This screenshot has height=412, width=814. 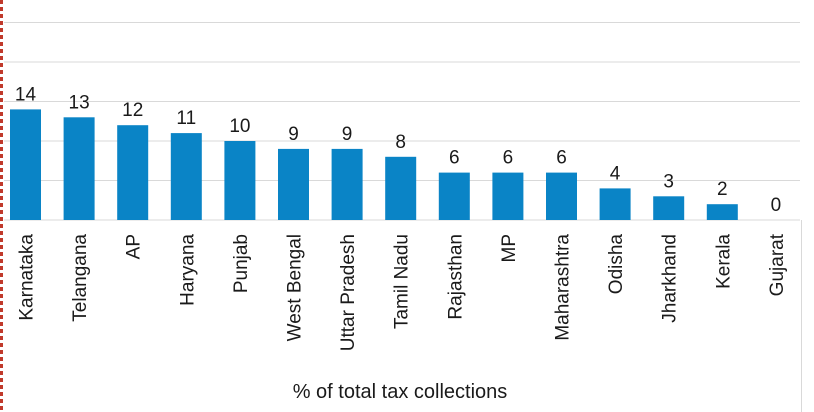 I want to click on category-tick-label: West Bengal, so click(x=295, y=287).